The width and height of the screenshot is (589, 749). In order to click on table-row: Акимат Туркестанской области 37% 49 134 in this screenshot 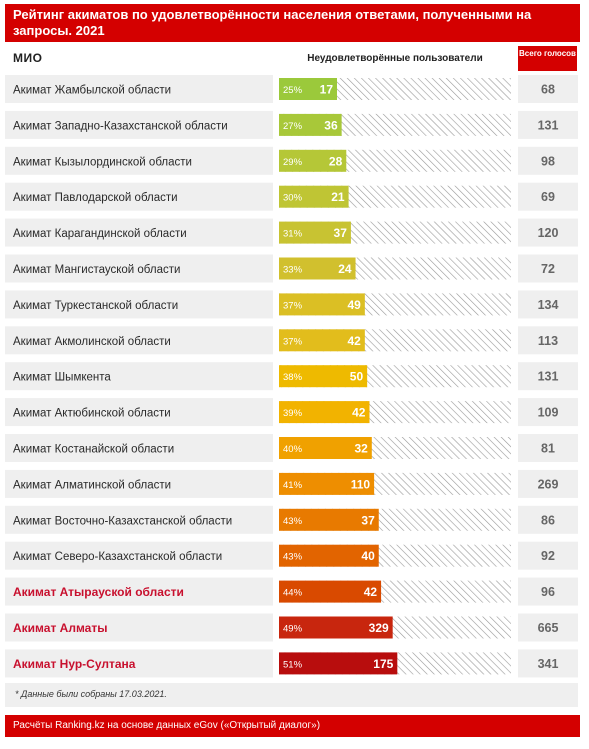, I will do `click(291, 304)`.